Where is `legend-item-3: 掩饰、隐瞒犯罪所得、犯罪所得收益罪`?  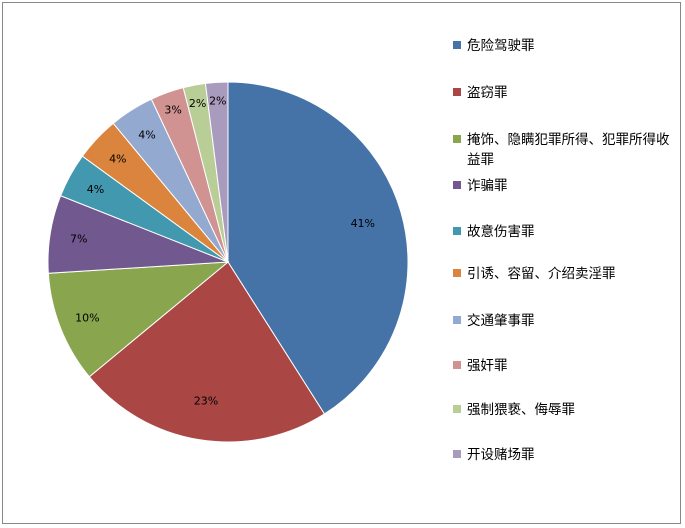
legend-item-3: 掩饰、隐瞒犯罪所得、犯罪所得收益罪 is located at coordinates (565, 150).